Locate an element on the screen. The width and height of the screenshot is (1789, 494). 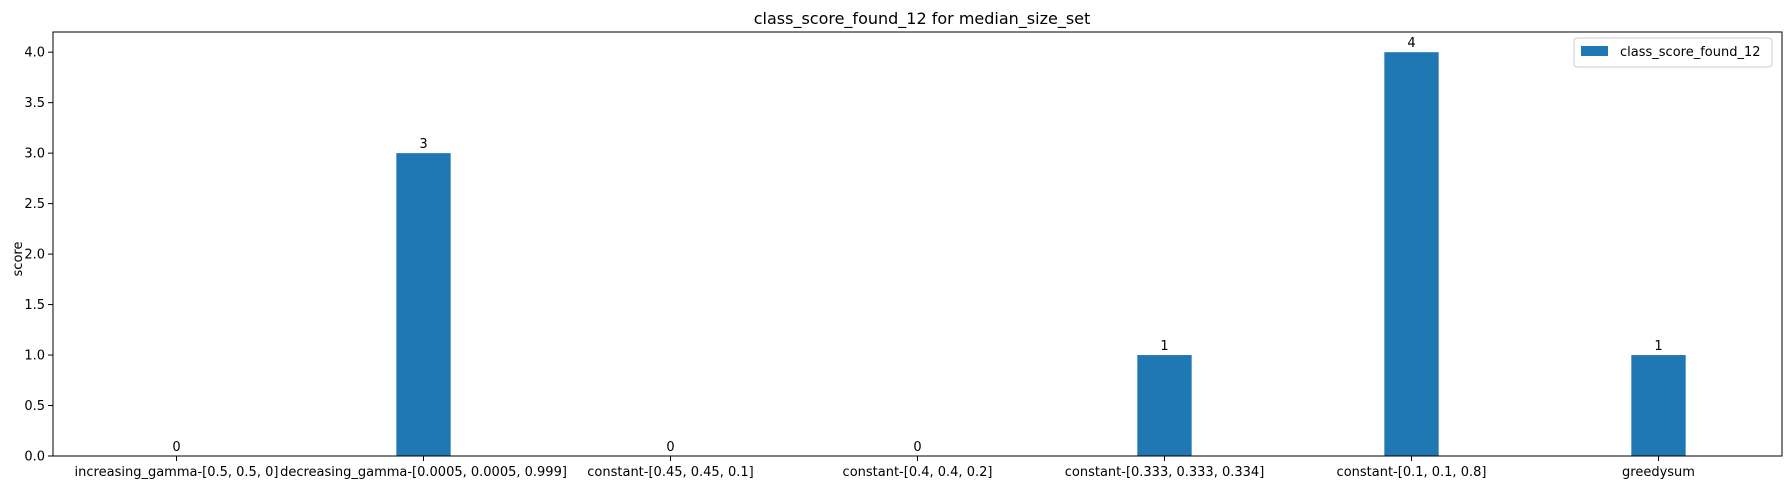
legend-frame is located at coordinates (1673, 52).